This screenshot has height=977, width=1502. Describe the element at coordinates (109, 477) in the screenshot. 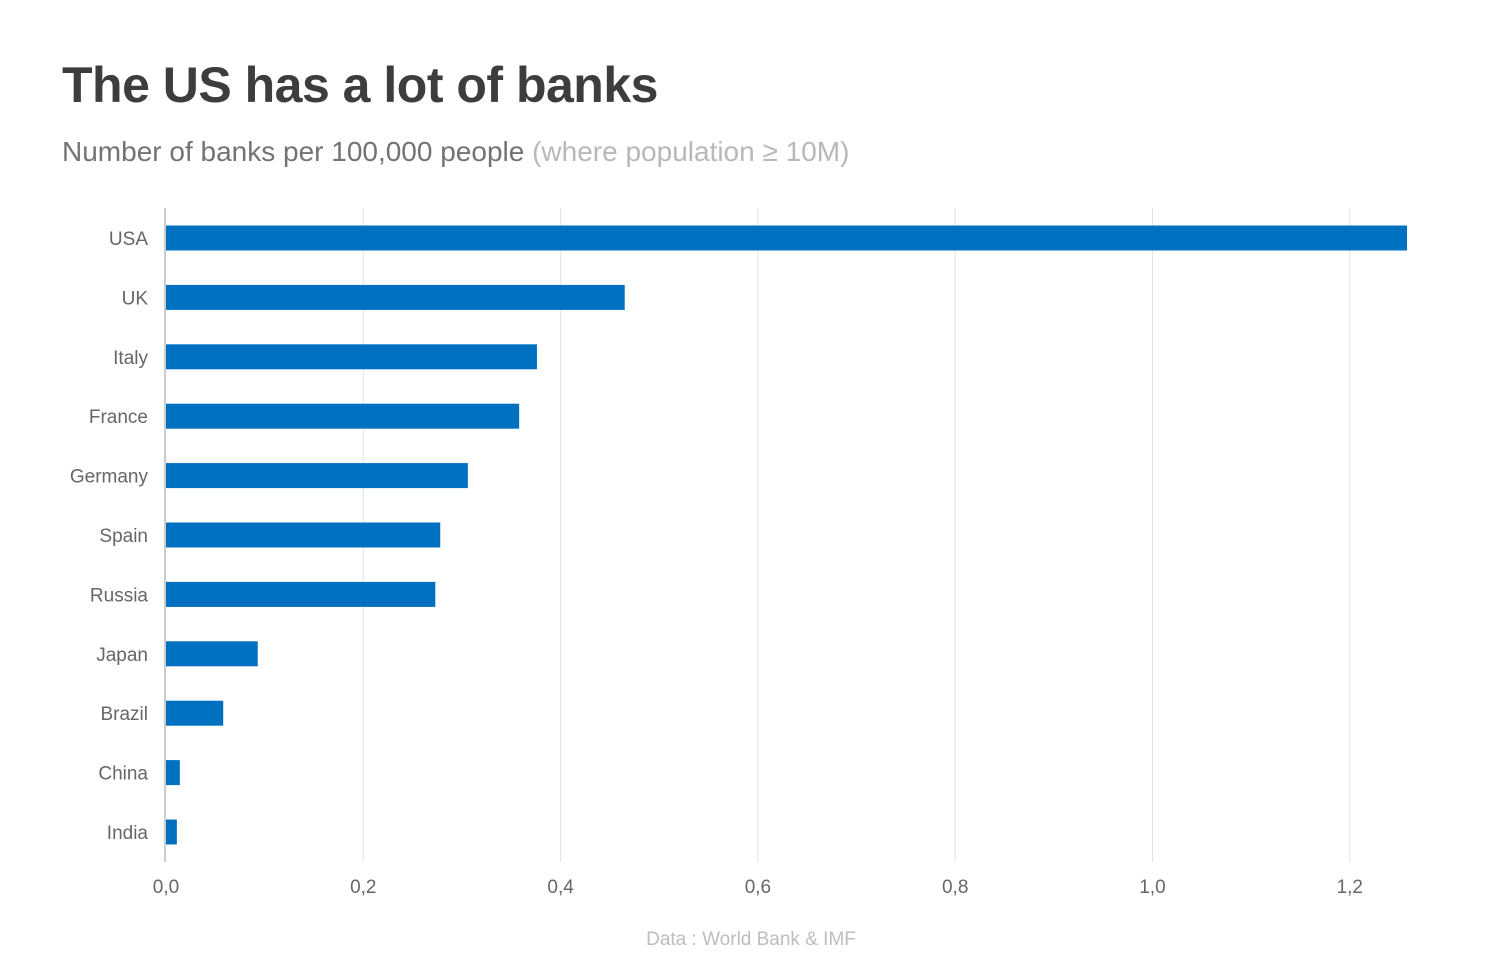

I see `y-category-label: Germany` at that location.